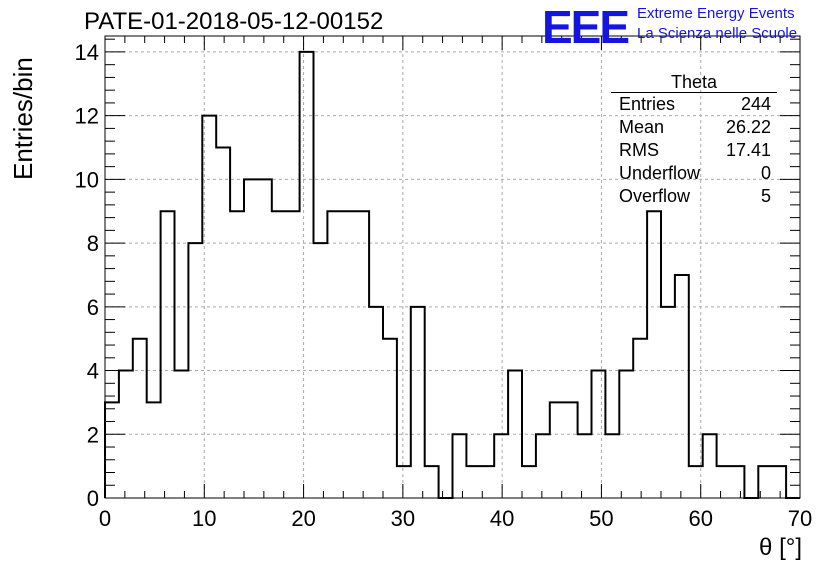 The width and height of the screenshot is (836, 572). I want to click on stats-row-underflow: Underflow 0, so click(694, 173).